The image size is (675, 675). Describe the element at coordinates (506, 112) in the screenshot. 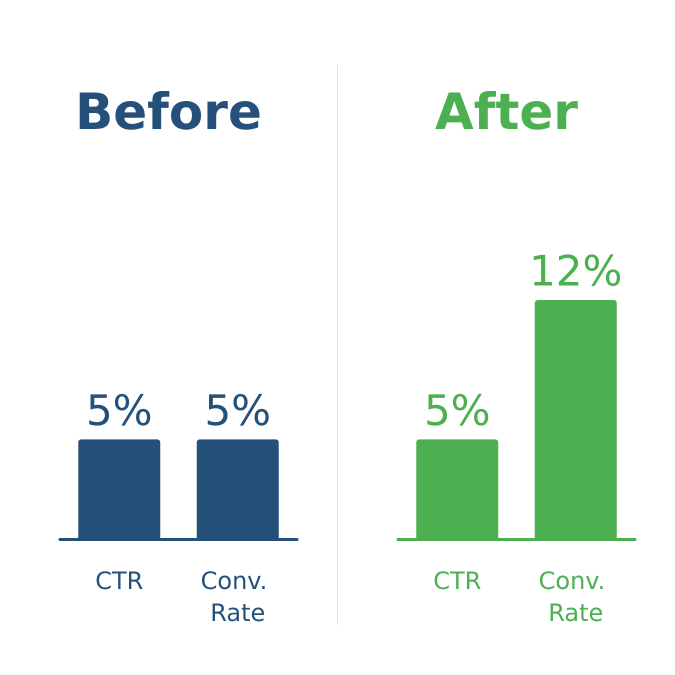

I see `chart-title: After` at that location.